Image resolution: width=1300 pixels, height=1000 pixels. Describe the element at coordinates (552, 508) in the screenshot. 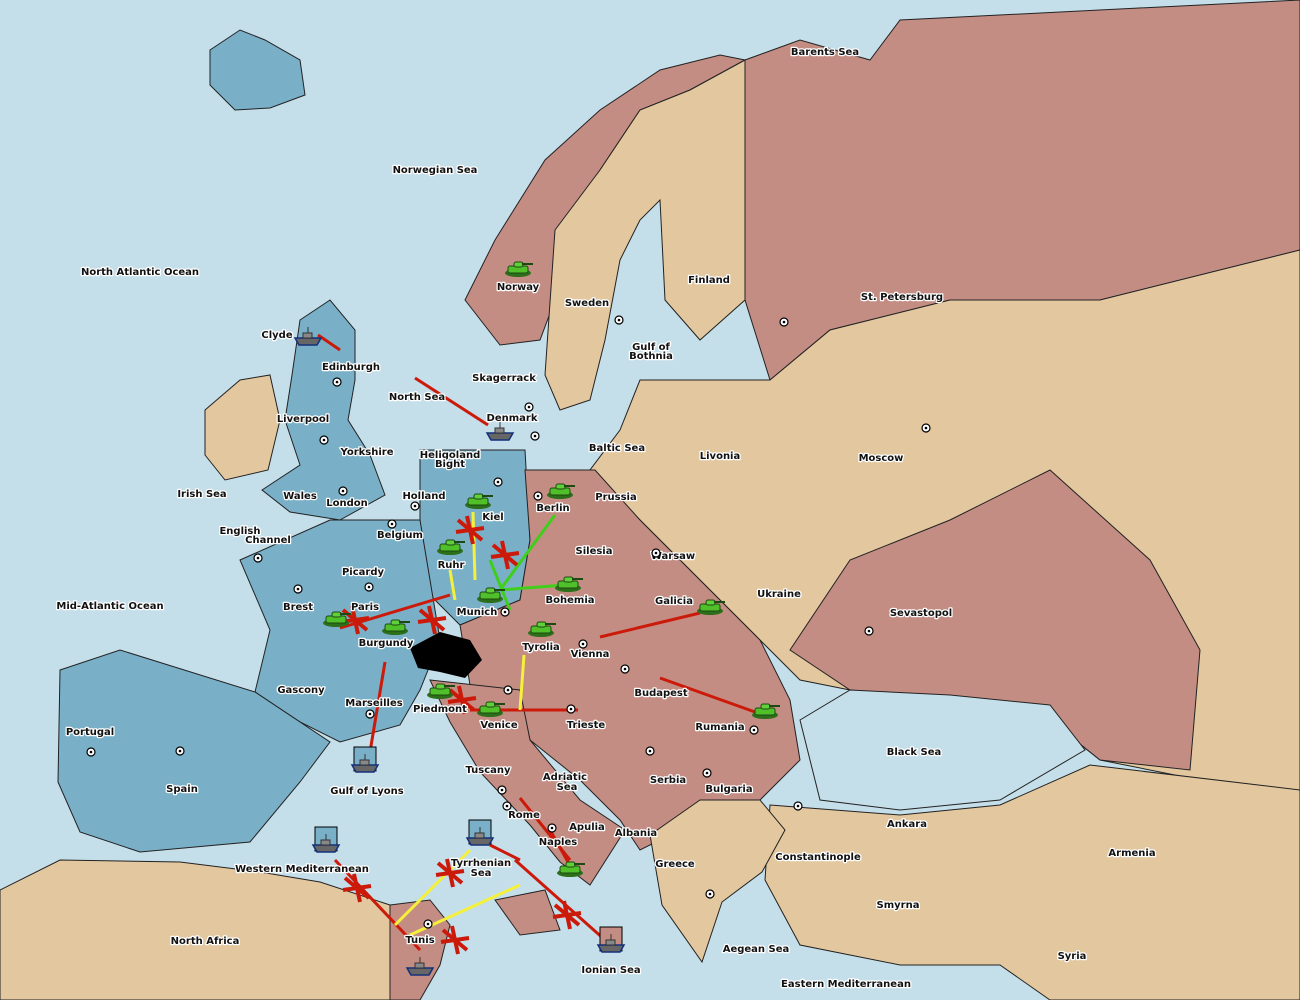

I see `province-label: Berlin` at that location.